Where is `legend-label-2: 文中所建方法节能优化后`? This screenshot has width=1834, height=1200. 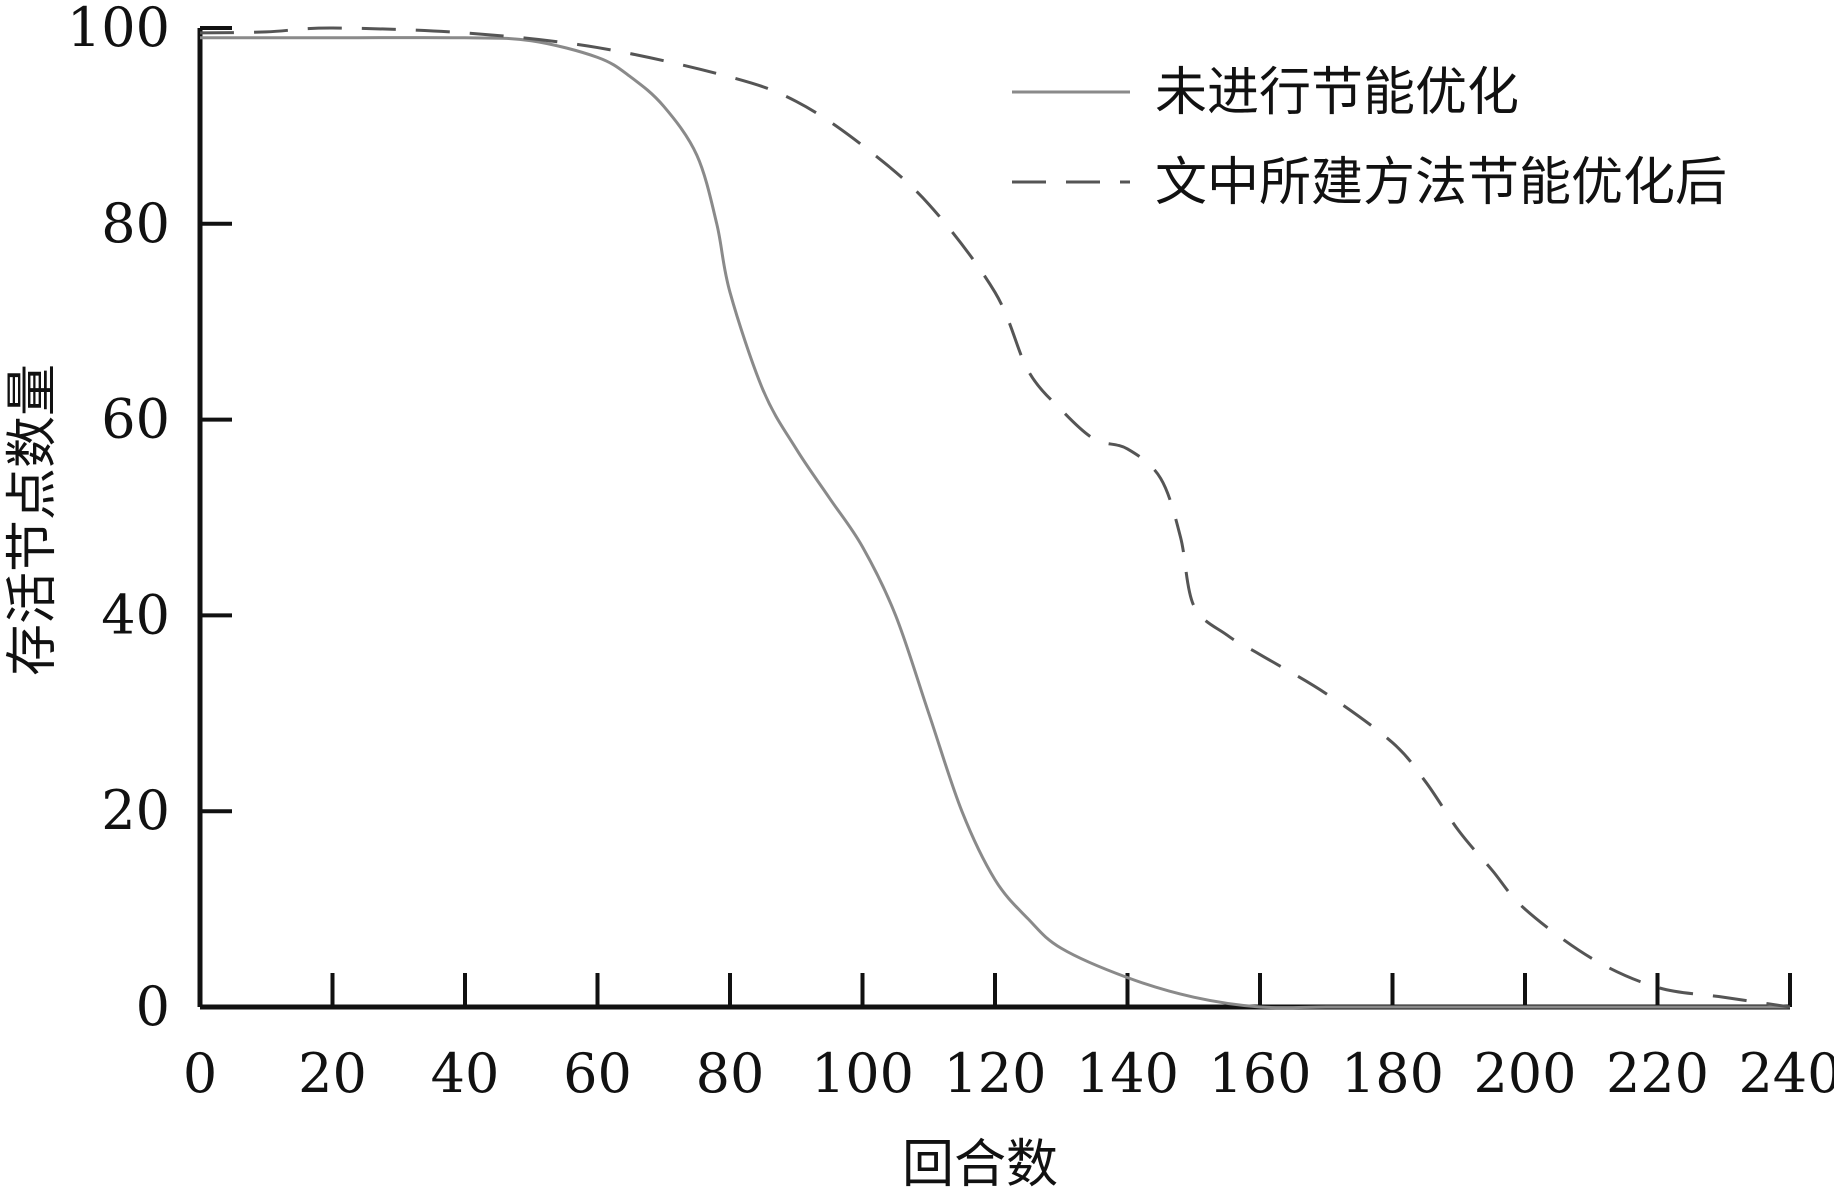 legend-label-2: 文中所建方法节能优化后 is located at coordinates (1441, 183).